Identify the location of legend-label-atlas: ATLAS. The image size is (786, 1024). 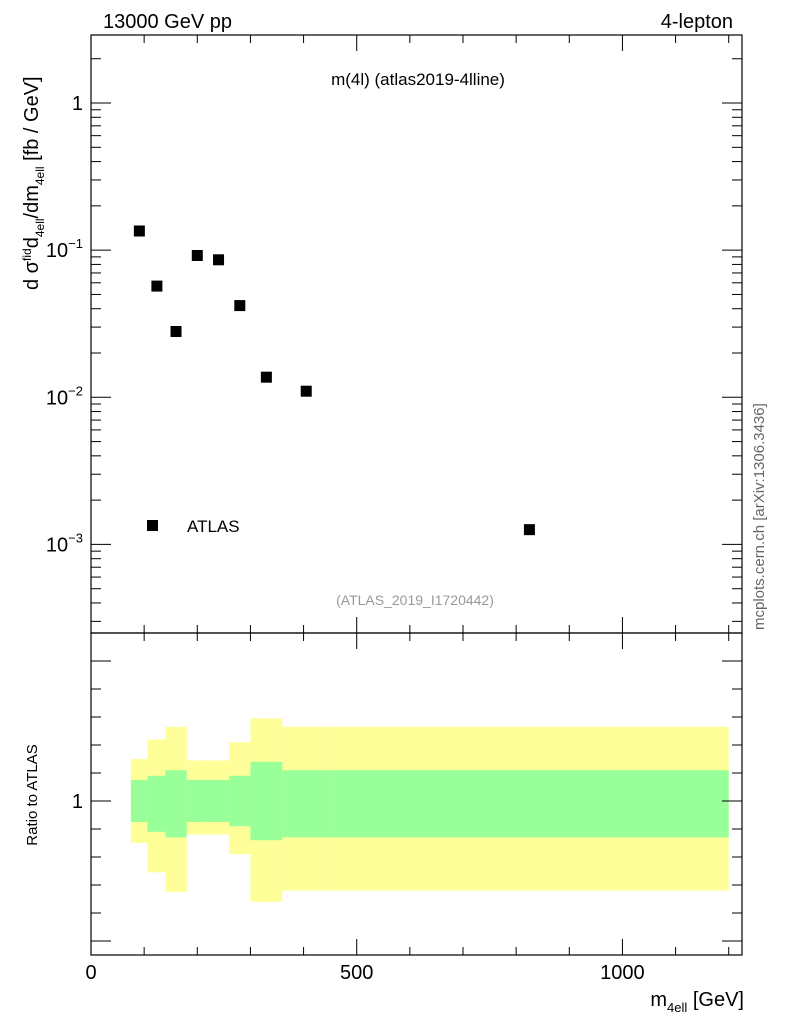
(213, 526).